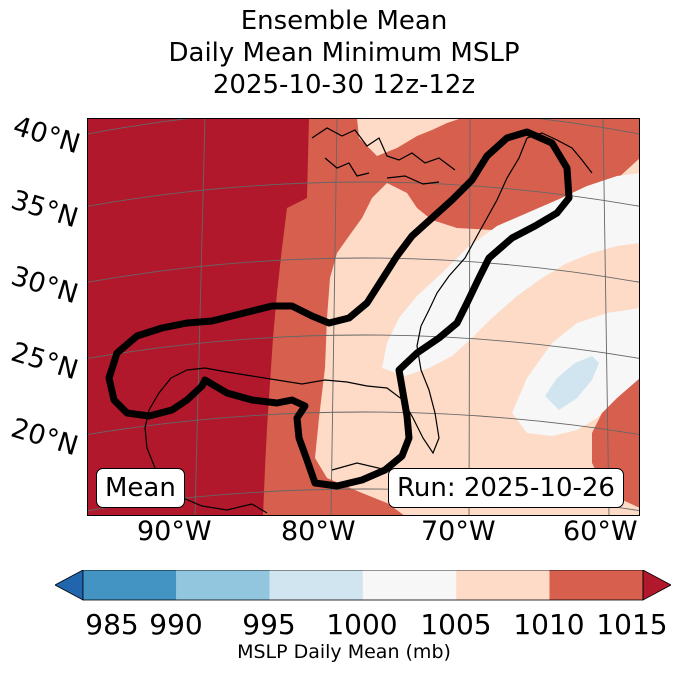 The image size is (688, 674). What do you see at coordinates (176, 624) in the screenshot?
I see `colorbar-tick-990: 990` at bounding box center [176, 624].